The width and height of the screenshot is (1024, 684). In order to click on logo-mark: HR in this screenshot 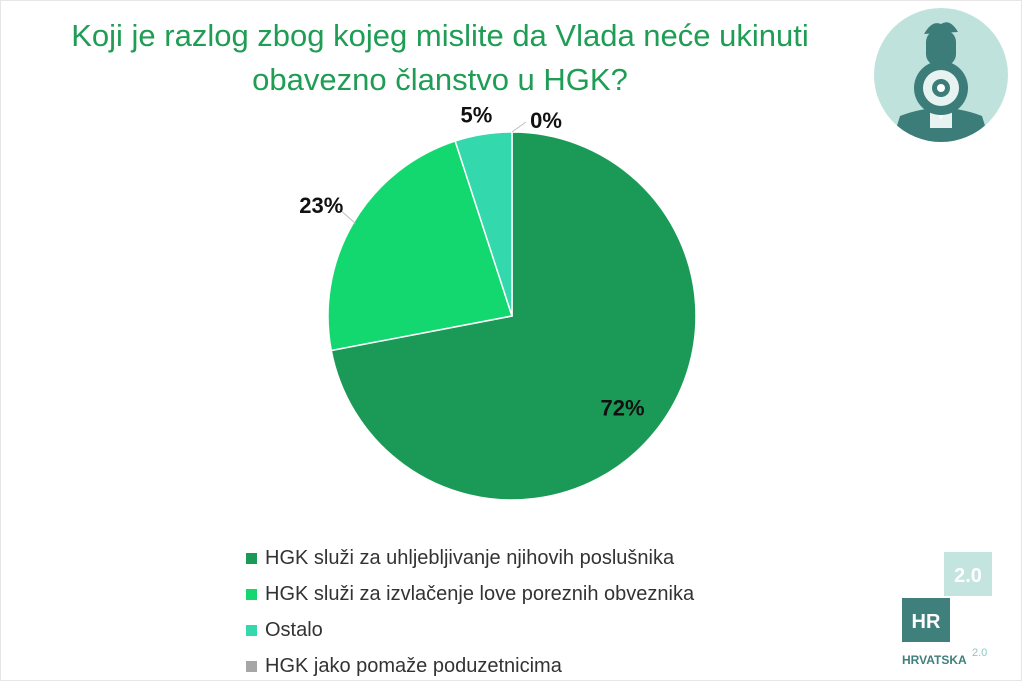, I will do `click(926, 622)`.